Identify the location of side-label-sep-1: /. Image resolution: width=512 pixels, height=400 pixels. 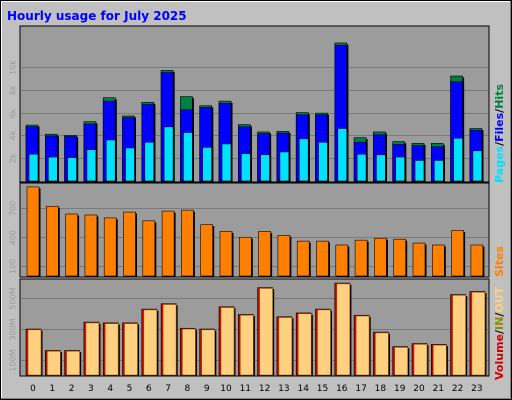
(499, 143).